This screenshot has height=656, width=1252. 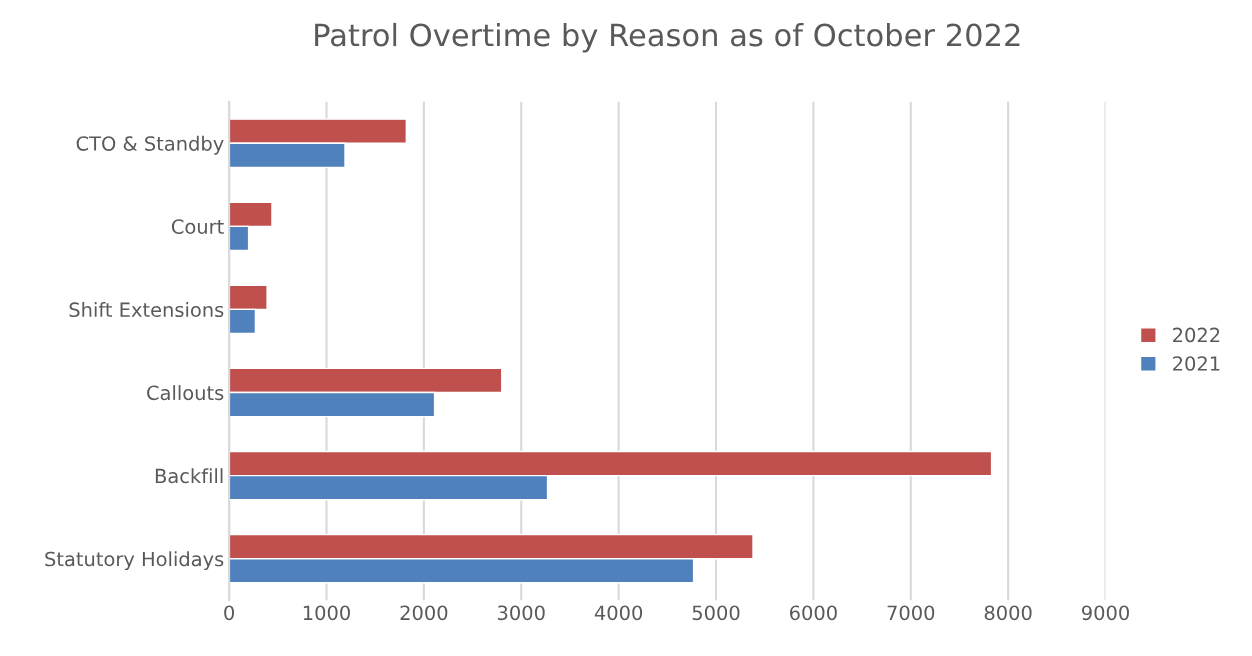 What do you see at coordinates (618, 613) in the screenshot?
I see `x-tick-label: 4000` at bounding box center [618, 613].